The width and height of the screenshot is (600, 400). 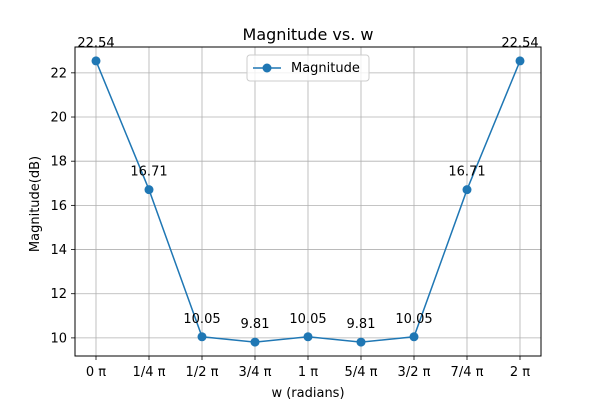 What do you see at coordinates (58, 338) in the screenshot?
I see `y-tick-label: 10` at bounding box center [58, 338].